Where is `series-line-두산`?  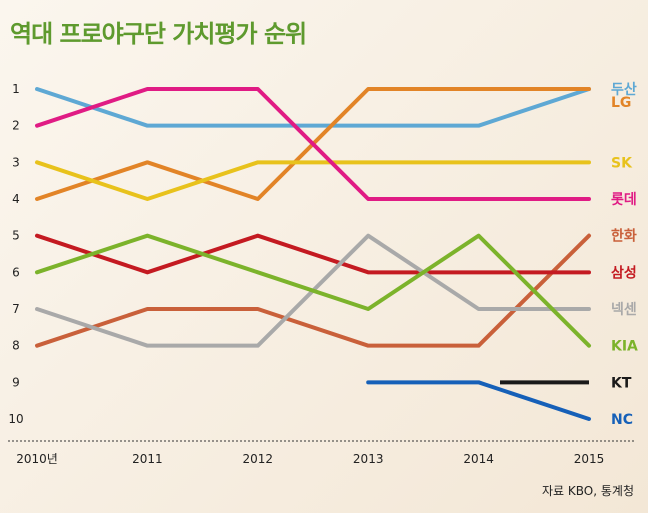 series-line-두산 is located at coordinates (313, 107).